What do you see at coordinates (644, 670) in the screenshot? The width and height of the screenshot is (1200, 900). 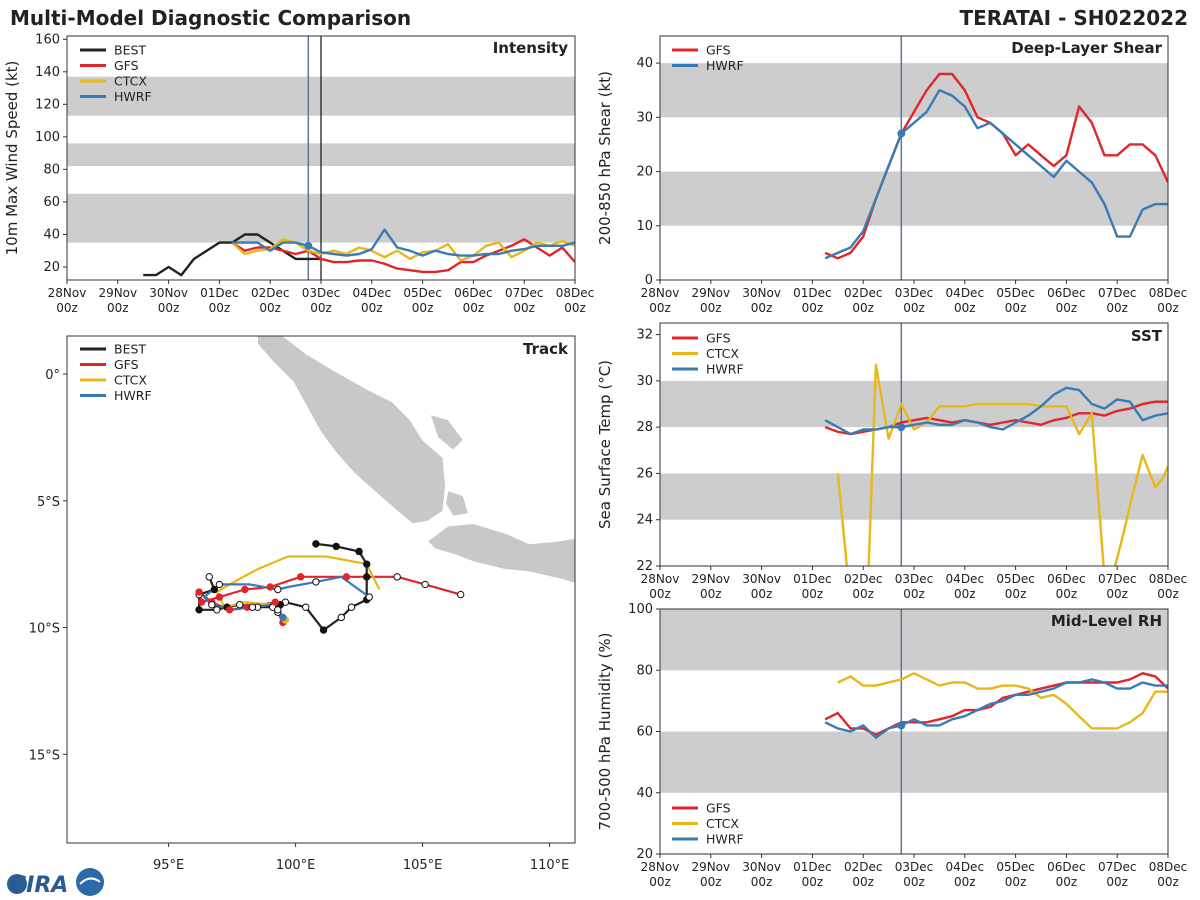 I see `rh-ytick-label: 80` at bounding box center [644, 670].